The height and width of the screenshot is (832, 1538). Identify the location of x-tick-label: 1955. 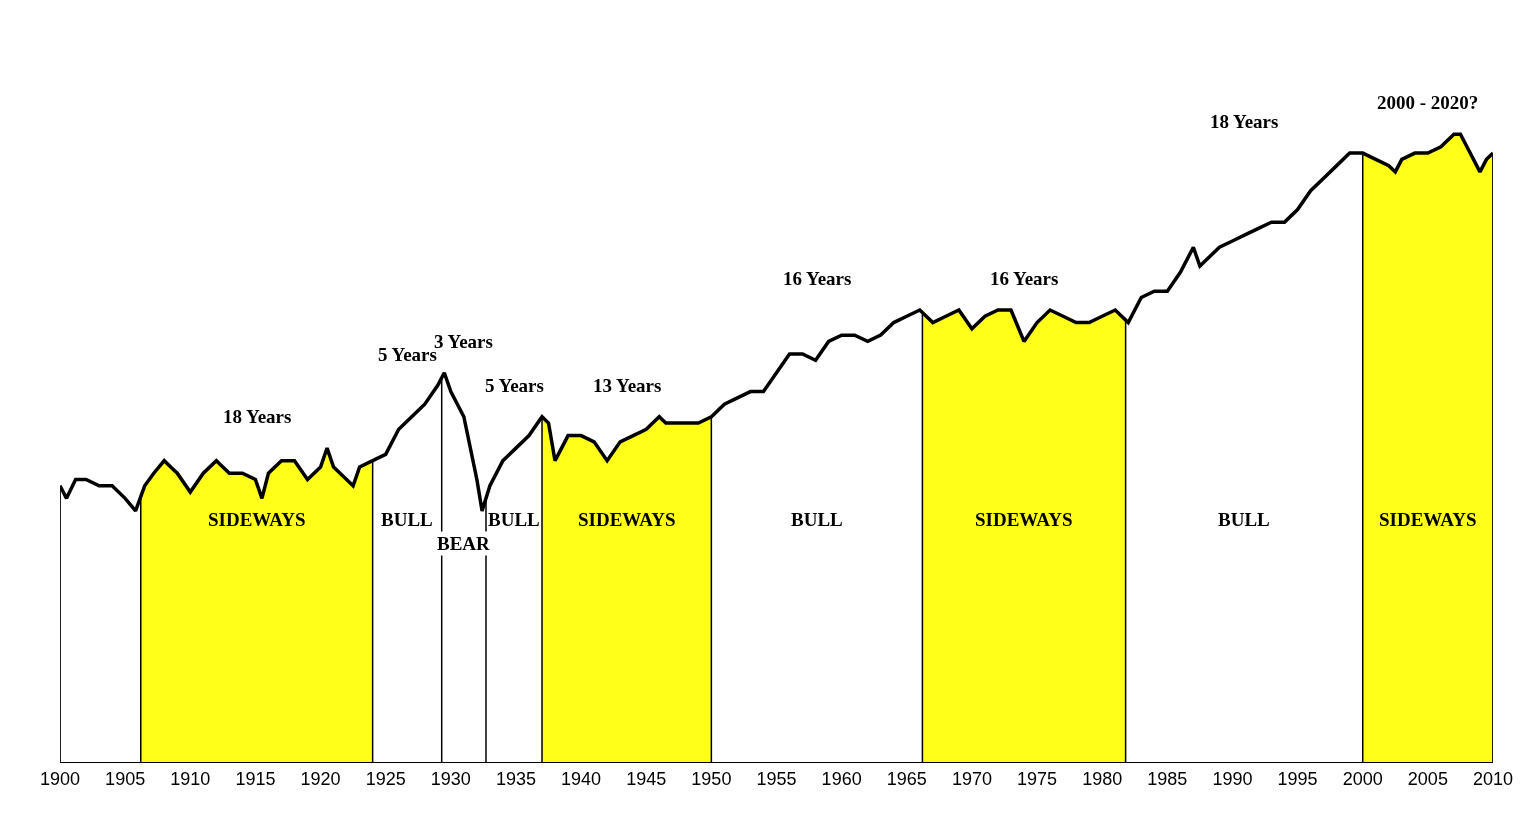
(776, 778).